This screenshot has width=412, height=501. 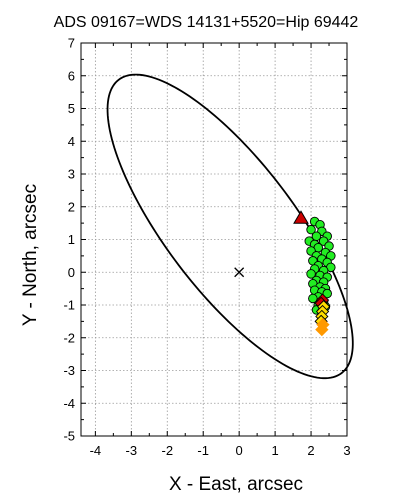 I want to click on x-tick-label: 0, so click(x=239, y=450).